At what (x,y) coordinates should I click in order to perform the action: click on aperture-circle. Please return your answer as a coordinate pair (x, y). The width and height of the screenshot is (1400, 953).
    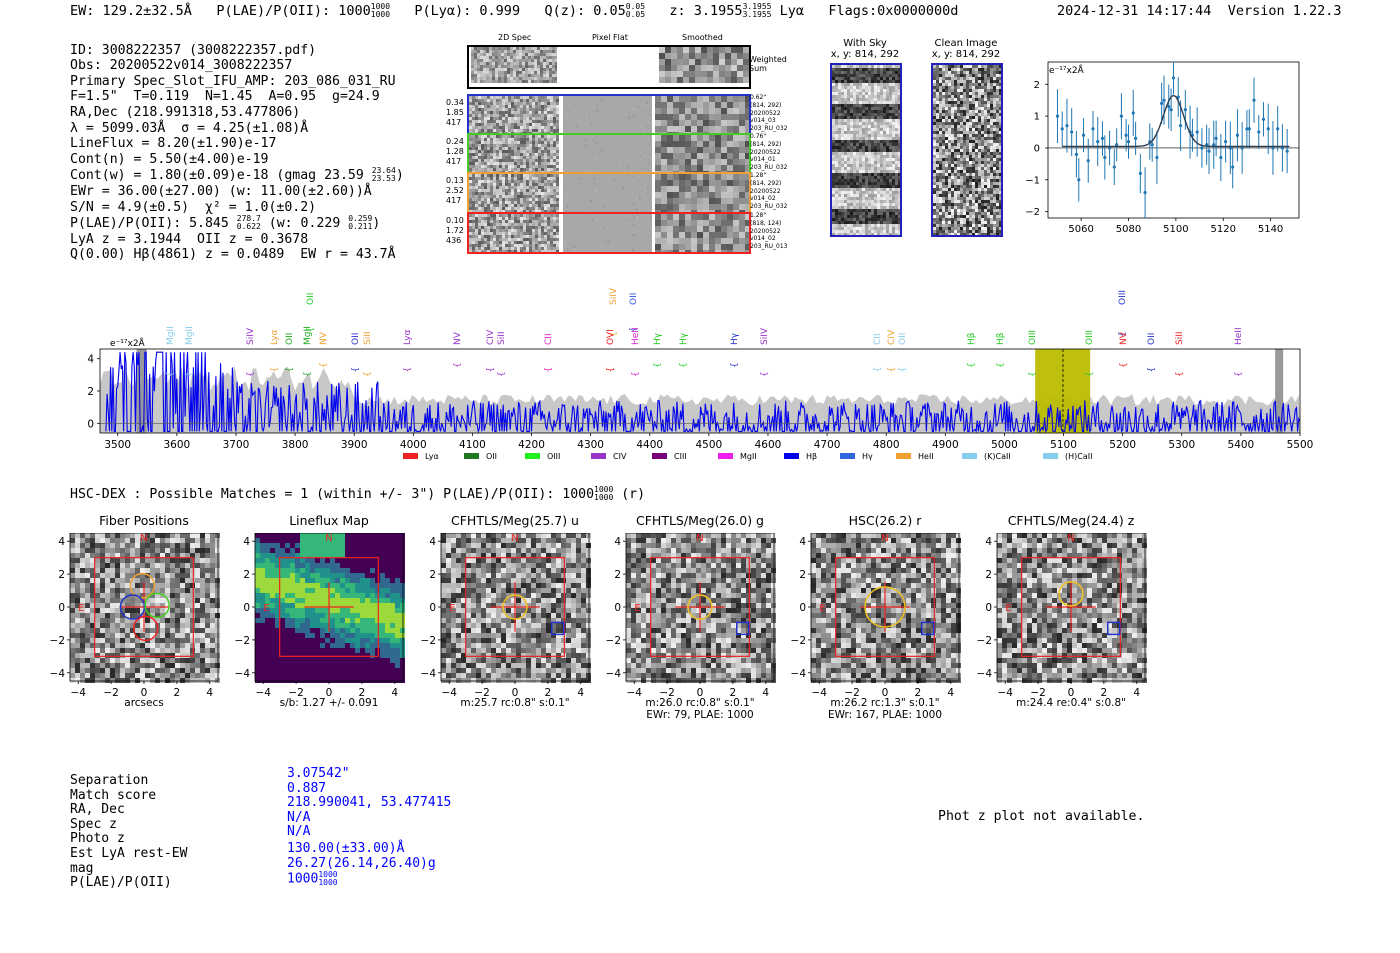
    Looking at the image, I should click on (1071, 594).